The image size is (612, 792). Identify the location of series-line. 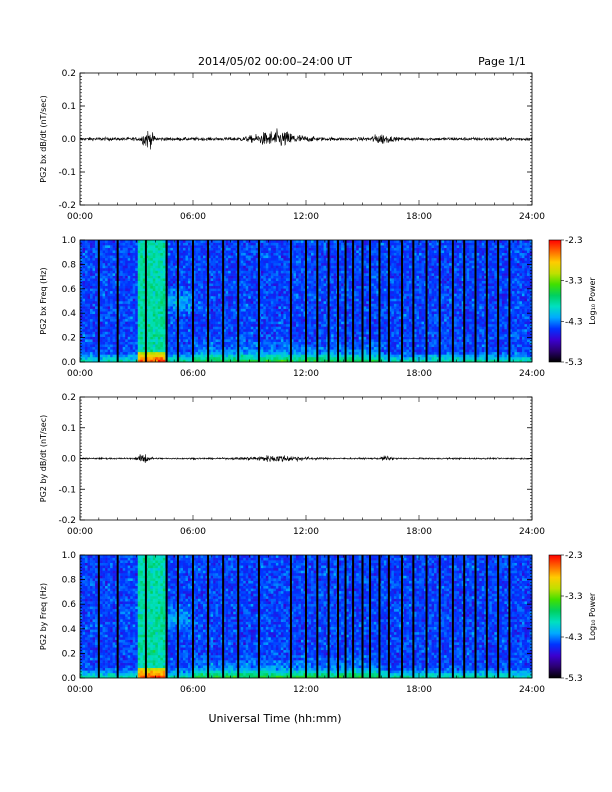
(306, 138).